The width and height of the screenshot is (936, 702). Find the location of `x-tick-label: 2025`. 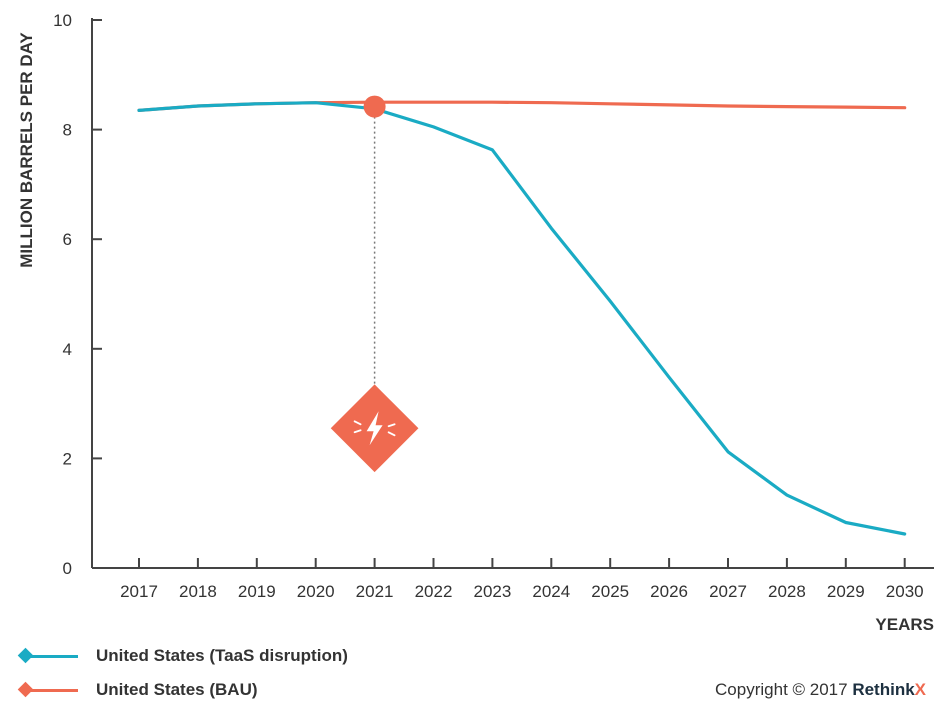

x-tick-label: 2025 is located at coordinates (610, 591).